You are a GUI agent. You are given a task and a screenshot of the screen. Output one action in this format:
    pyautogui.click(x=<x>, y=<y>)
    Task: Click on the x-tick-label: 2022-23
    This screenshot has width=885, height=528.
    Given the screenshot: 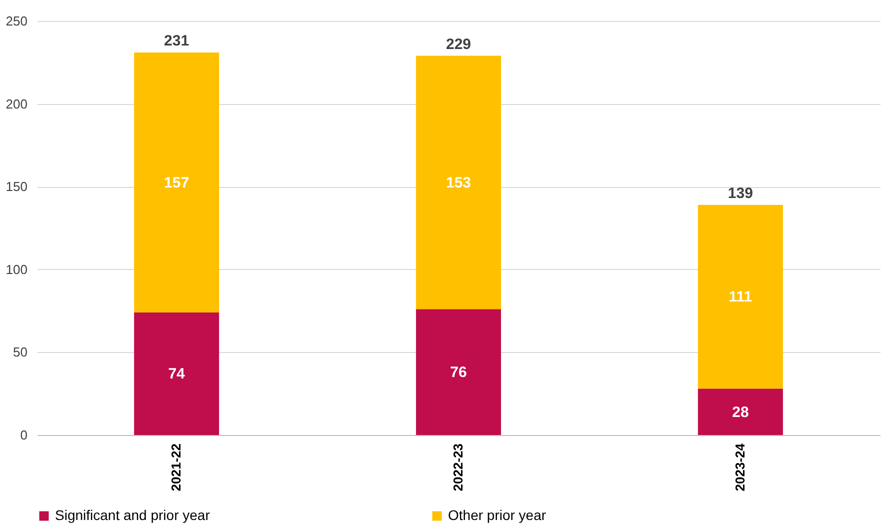 What is the action you would take?
    pyautogui.click(x=458, y=468)
    